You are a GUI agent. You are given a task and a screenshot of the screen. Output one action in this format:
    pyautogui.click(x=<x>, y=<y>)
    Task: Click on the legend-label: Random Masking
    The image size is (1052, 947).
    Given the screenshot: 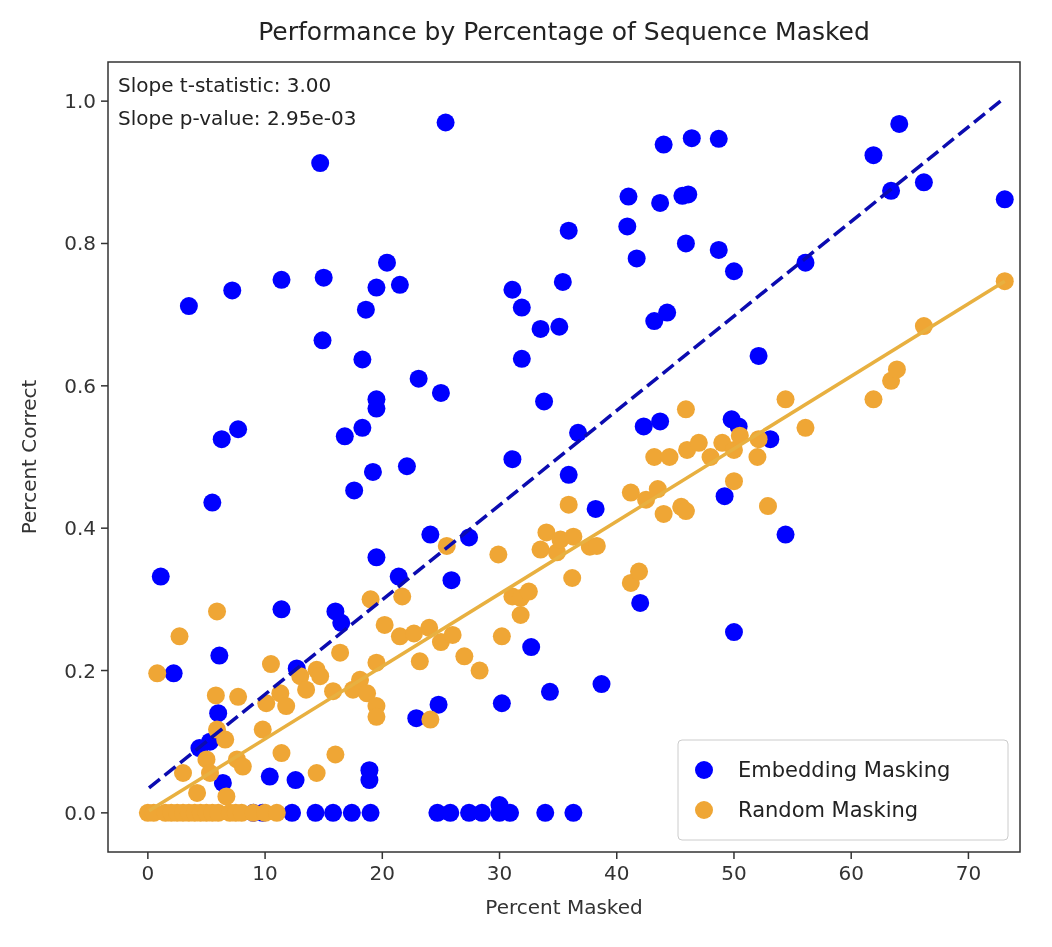 What is the action you would take?
    pyautogui.click(x=828, y=810)
    